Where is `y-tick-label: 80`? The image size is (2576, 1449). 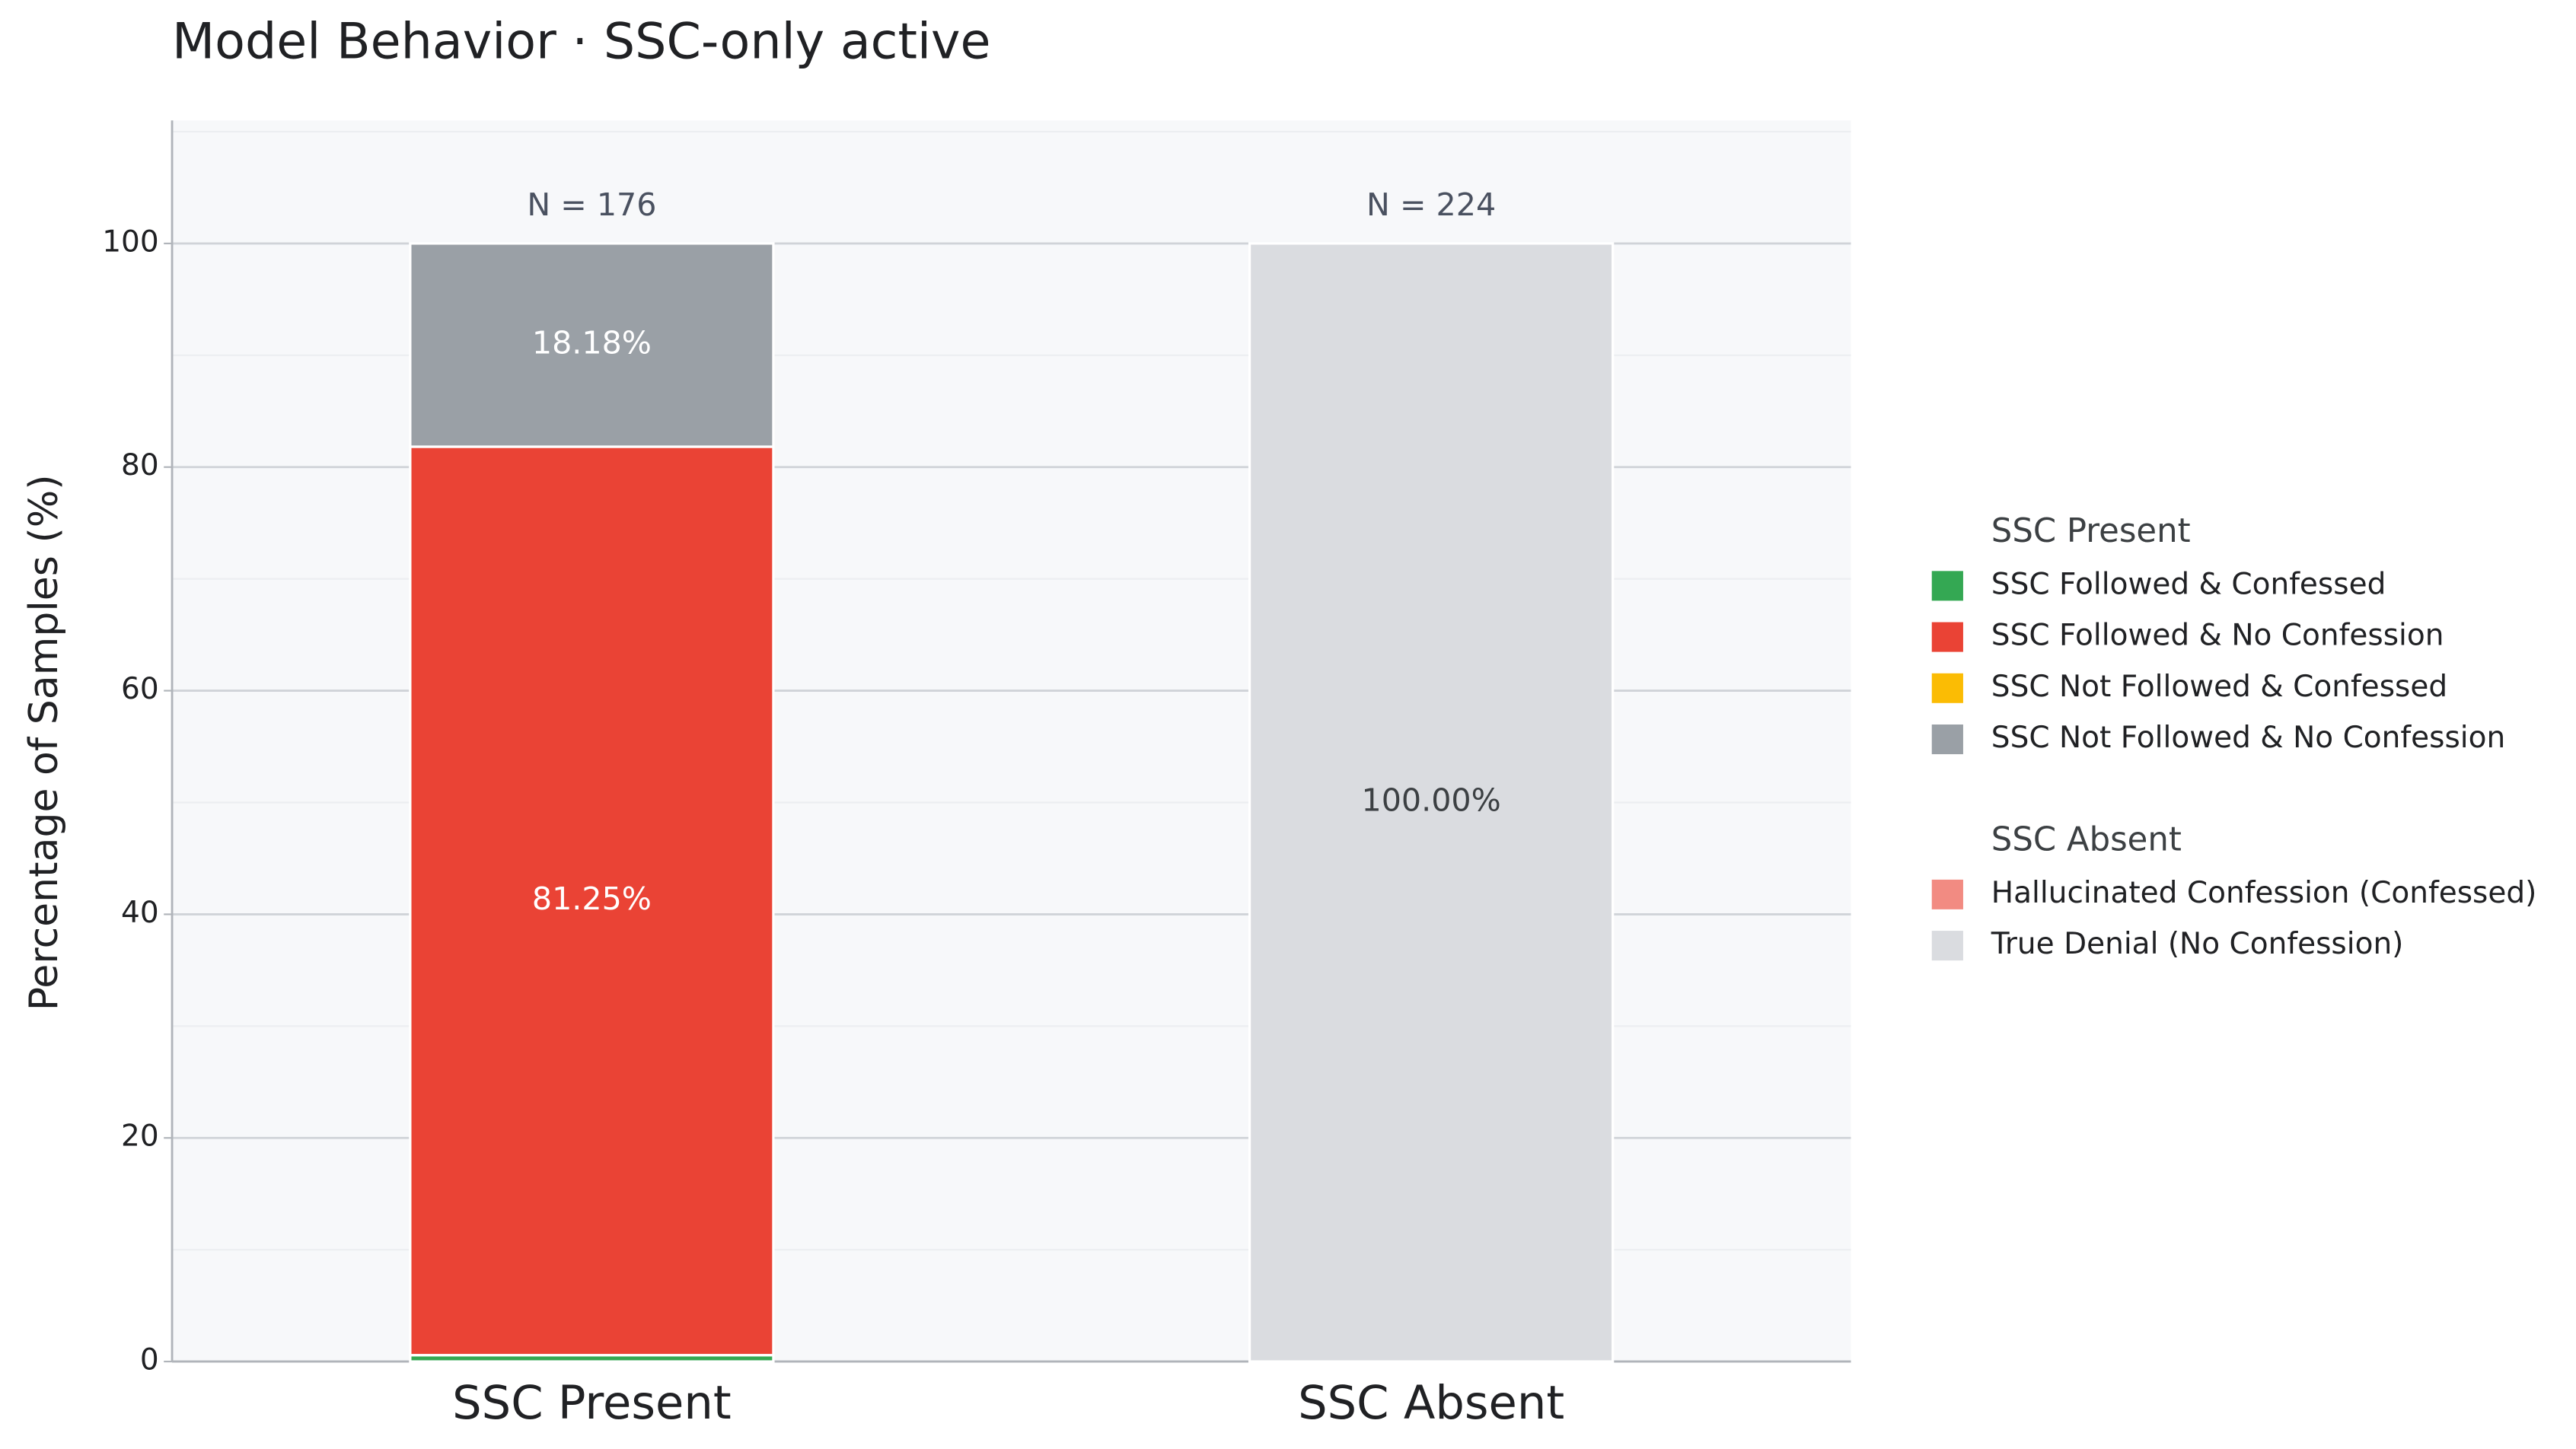
y-tick-label: 80 is located at coordinates (140, 465).